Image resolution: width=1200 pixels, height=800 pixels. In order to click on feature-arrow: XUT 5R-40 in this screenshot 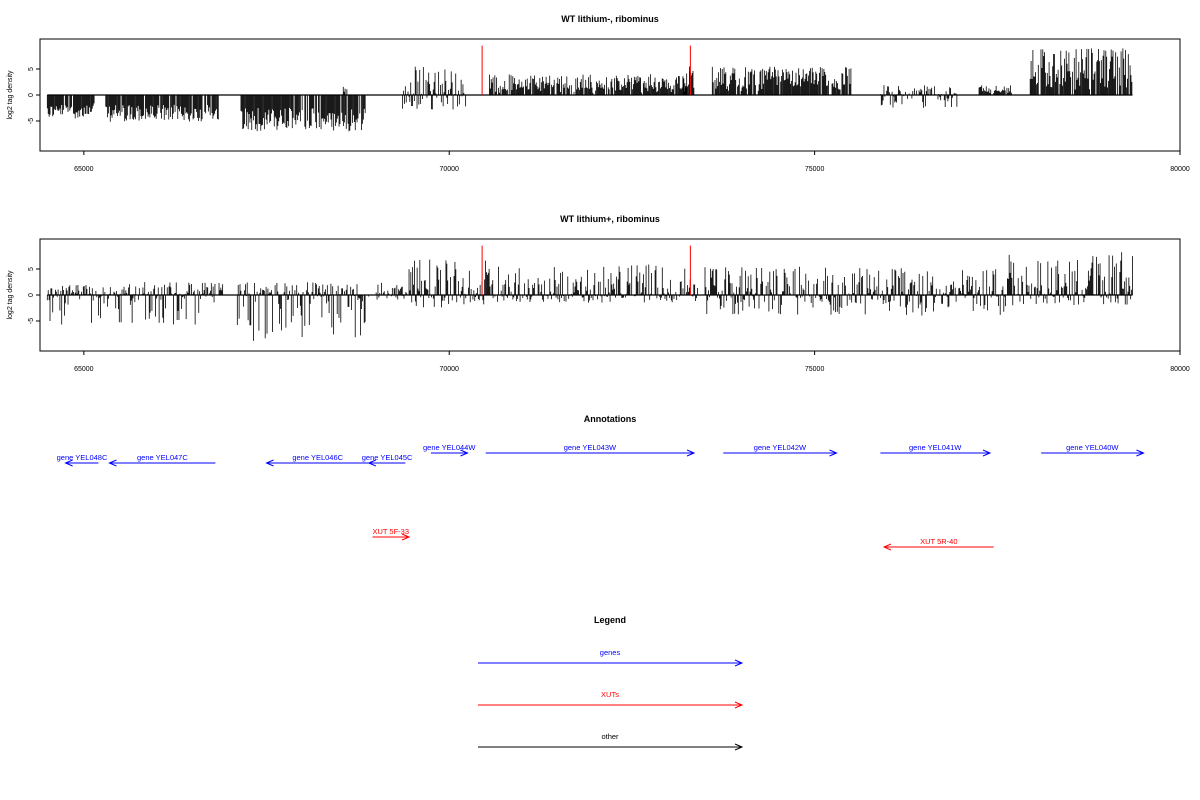, I will do `click(938, 544)`.